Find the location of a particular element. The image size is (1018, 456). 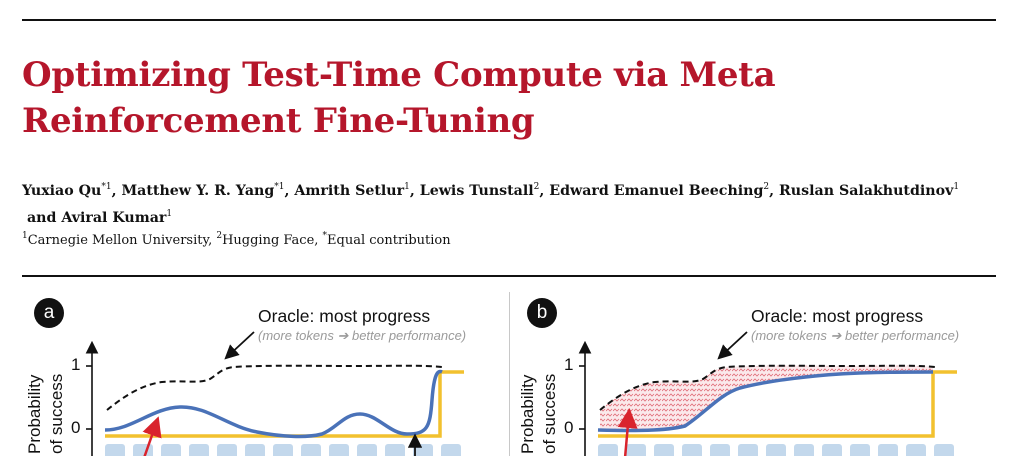

title-line-1: Optimizing Test-Time Compute via Meta is located at coordinates (399, 75).